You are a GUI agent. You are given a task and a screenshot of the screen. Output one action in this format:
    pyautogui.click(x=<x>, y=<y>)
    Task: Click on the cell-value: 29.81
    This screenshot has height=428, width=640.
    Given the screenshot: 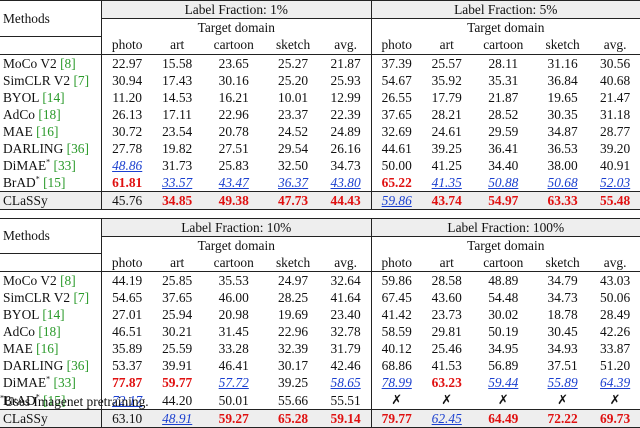 What is the action you would take?
    pyautogui.click(x=446, y=331)
    